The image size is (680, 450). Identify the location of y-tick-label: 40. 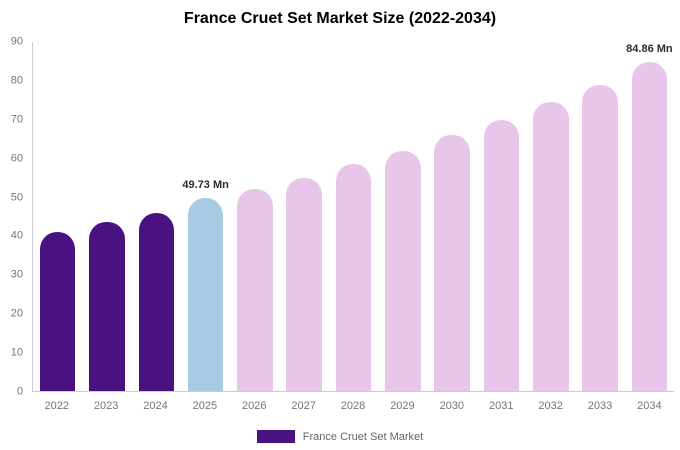
(16, 235).